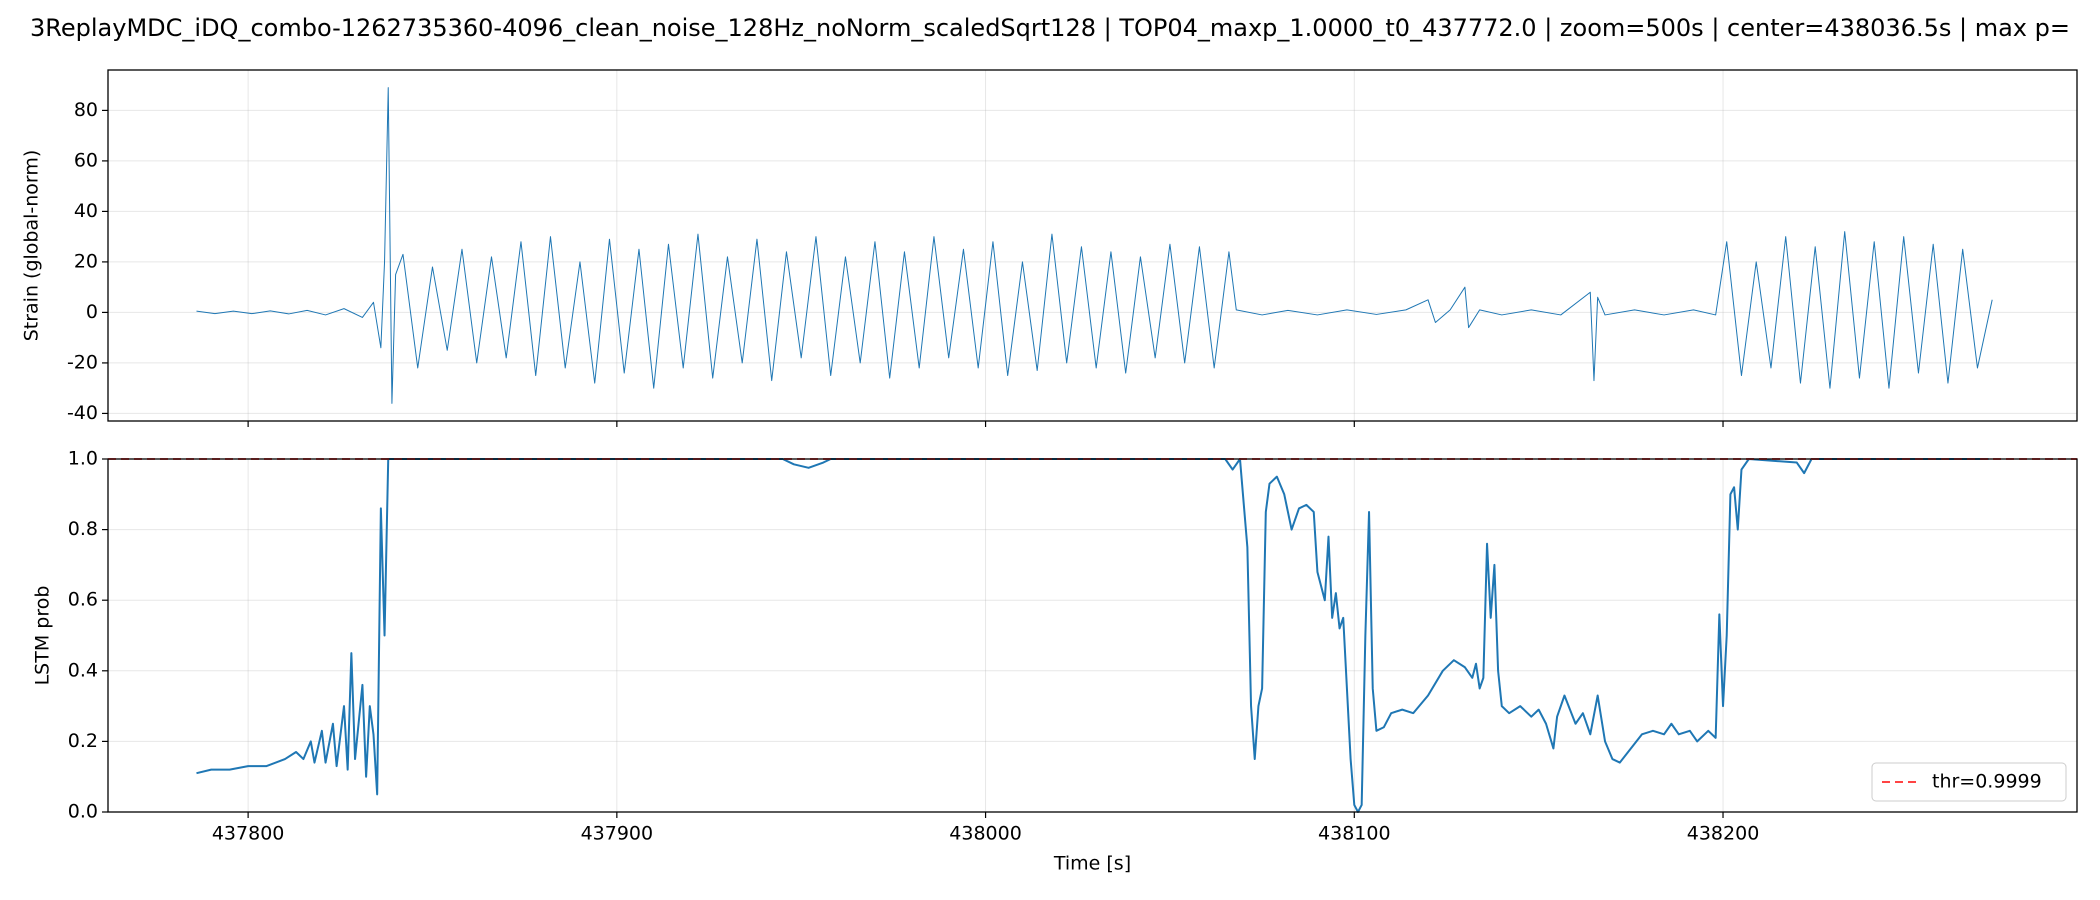 Image resolution: width=2100 pixels, height=900 pixels. Describe the element at coordinates (82, 413) in the screenshot. I see `y-tick-label: -40` at that location.